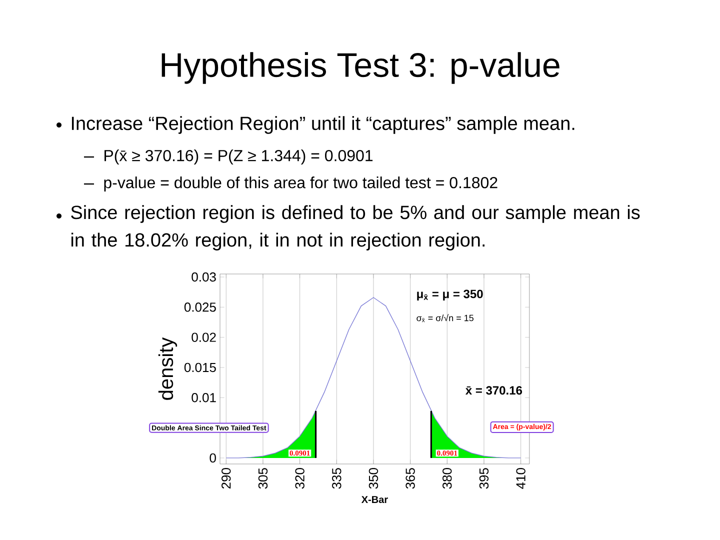  I want to click on text: P(x̄ ≥ 370.16) = P(Z ≥ 1.344) = 0.0901, so click(238, 157).